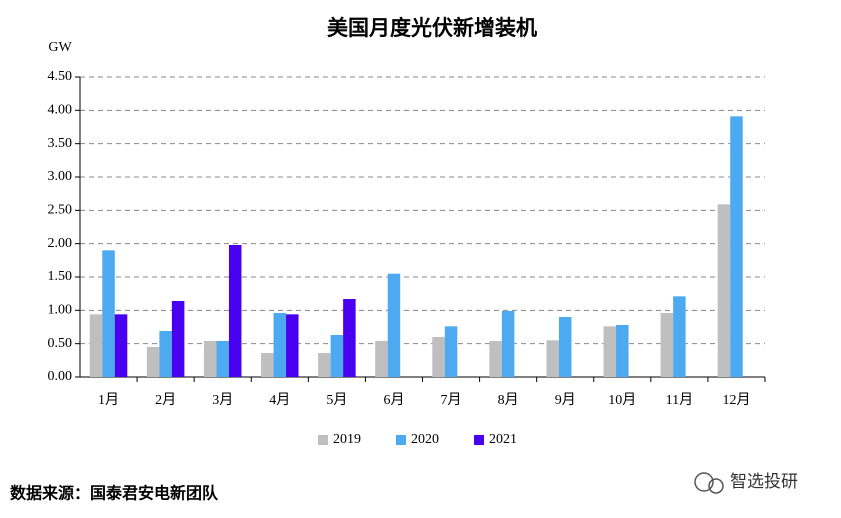 Image resolution: width=841 pixels, height=518 pixels. I want to click on x-tick-label: 1月, so click(108, 400).